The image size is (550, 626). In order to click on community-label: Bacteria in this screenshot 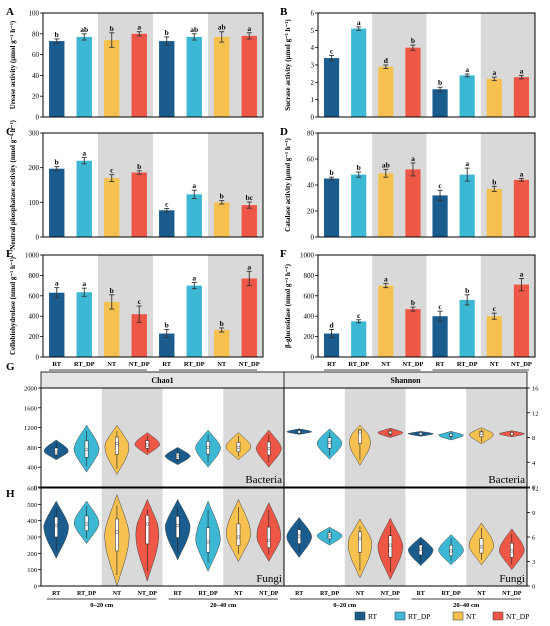, I will do `click(263, 480)`.